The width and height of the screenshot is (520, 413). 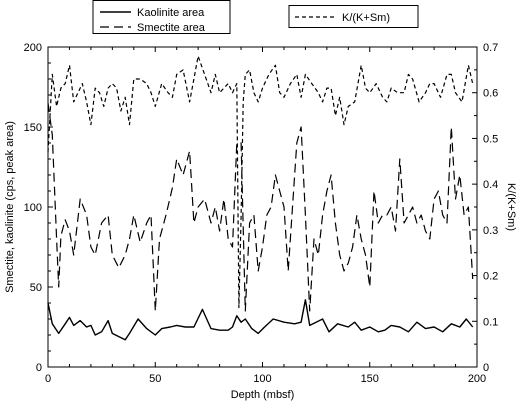 What do you see at coordinates (490, 94) in the screenshot?
I see `y2-tick-label: 0.6` at bounding box center [490, 94].